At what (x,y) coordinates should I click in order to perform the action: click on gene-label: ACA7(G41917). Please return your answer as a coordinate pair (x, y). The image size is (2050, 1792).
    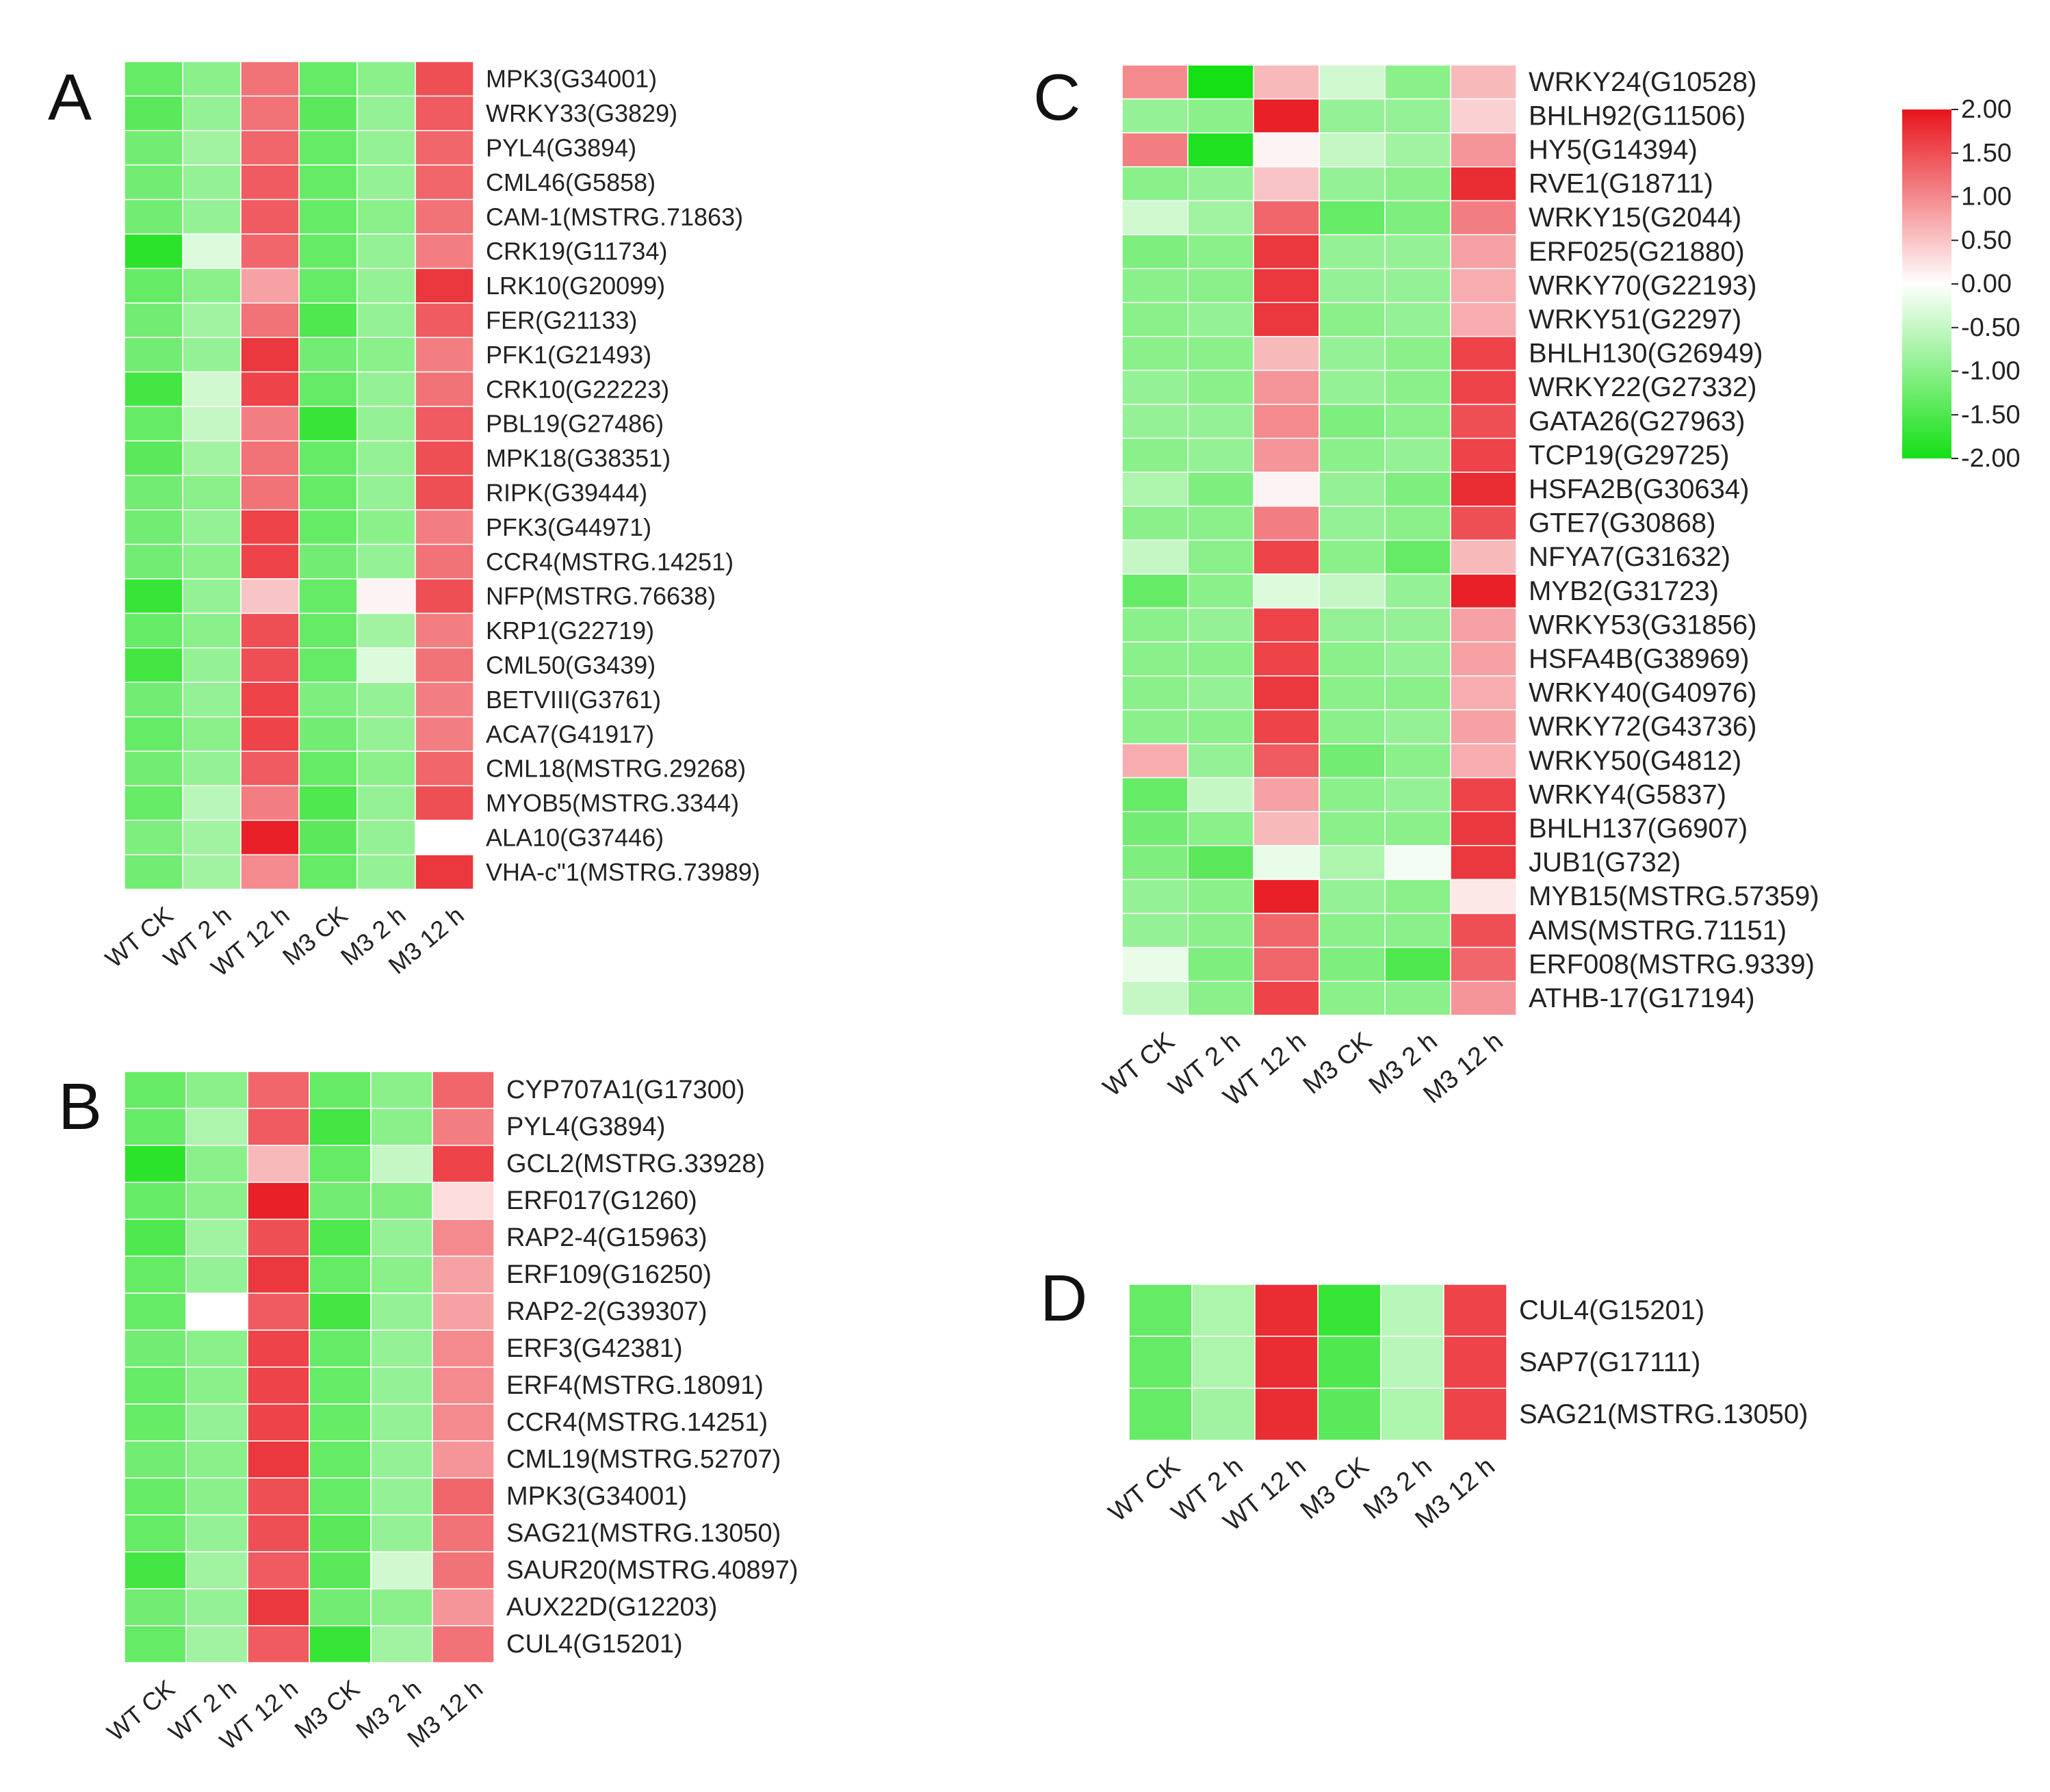
    Looking at the image, I should click on (570, 734).